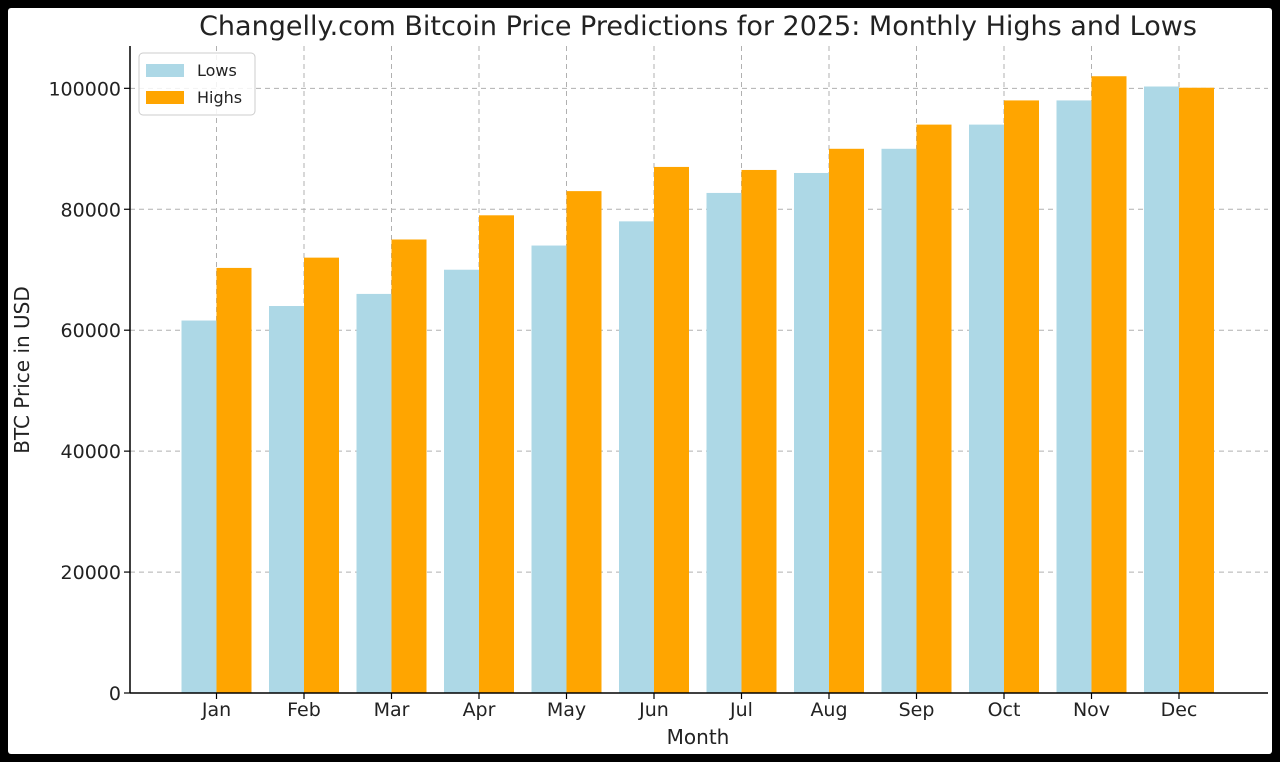 The image size is (1280, 762). Describe the element at coordinates (374, 493) in the screenshot. I see `bar-lows-mar` at that location.